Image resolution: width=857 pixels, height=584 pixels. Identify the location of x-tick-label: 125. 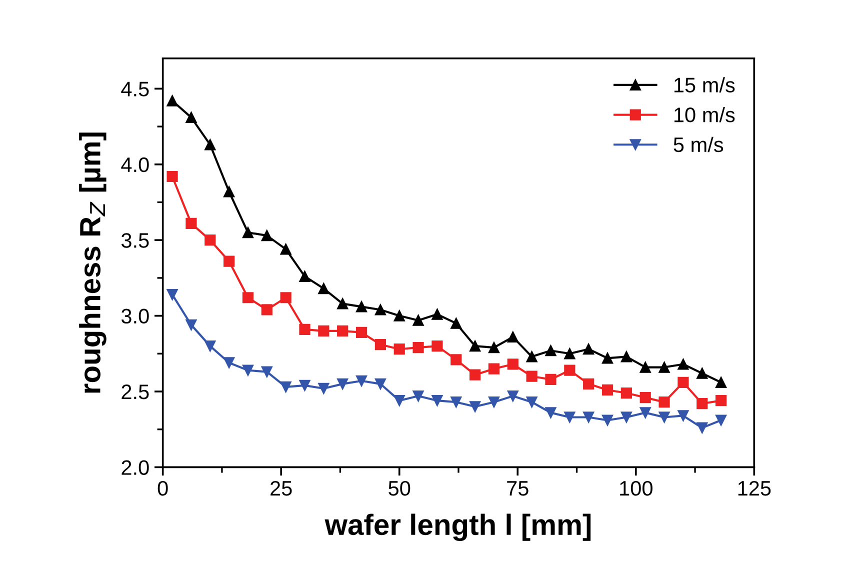
(754, 488).